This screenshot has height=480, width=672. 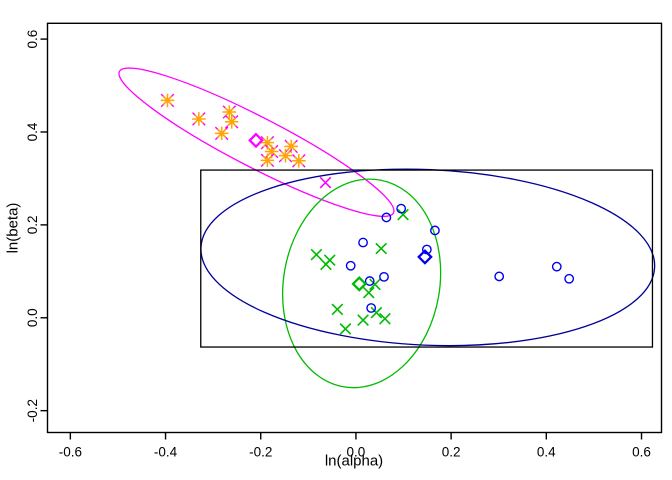 I want to click on cluster-2-ellipse, so click(x=361, y=283).